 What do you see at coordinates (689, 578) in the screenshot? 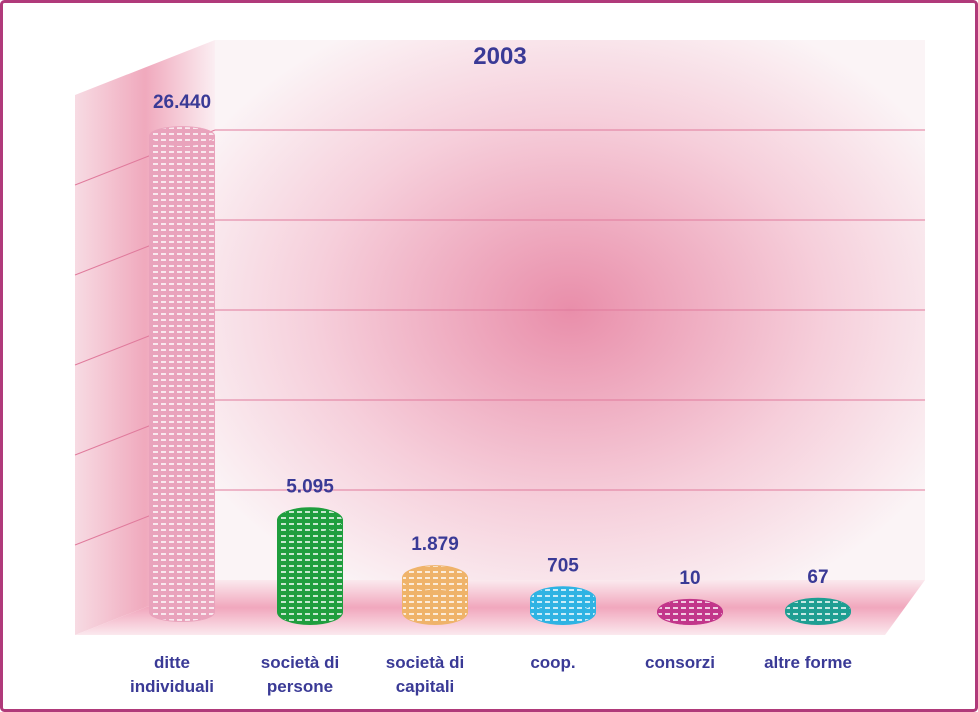
I see `value-label: 10` at bounding box center [689, 578].